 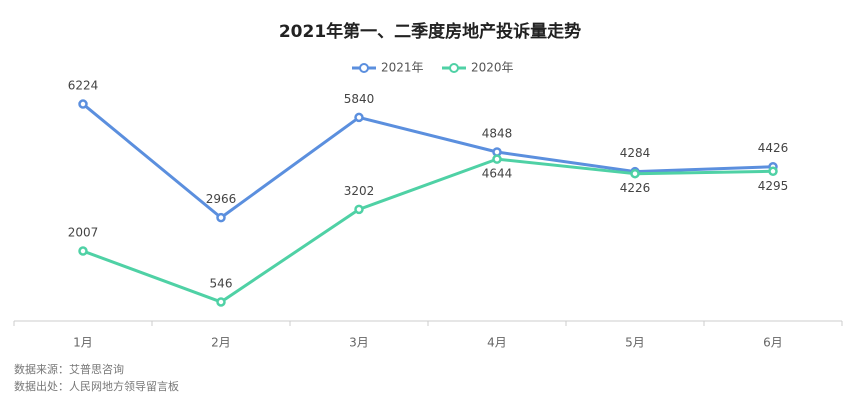 I want to click on x-tick-label: 3月, so click(x=359, y=343).